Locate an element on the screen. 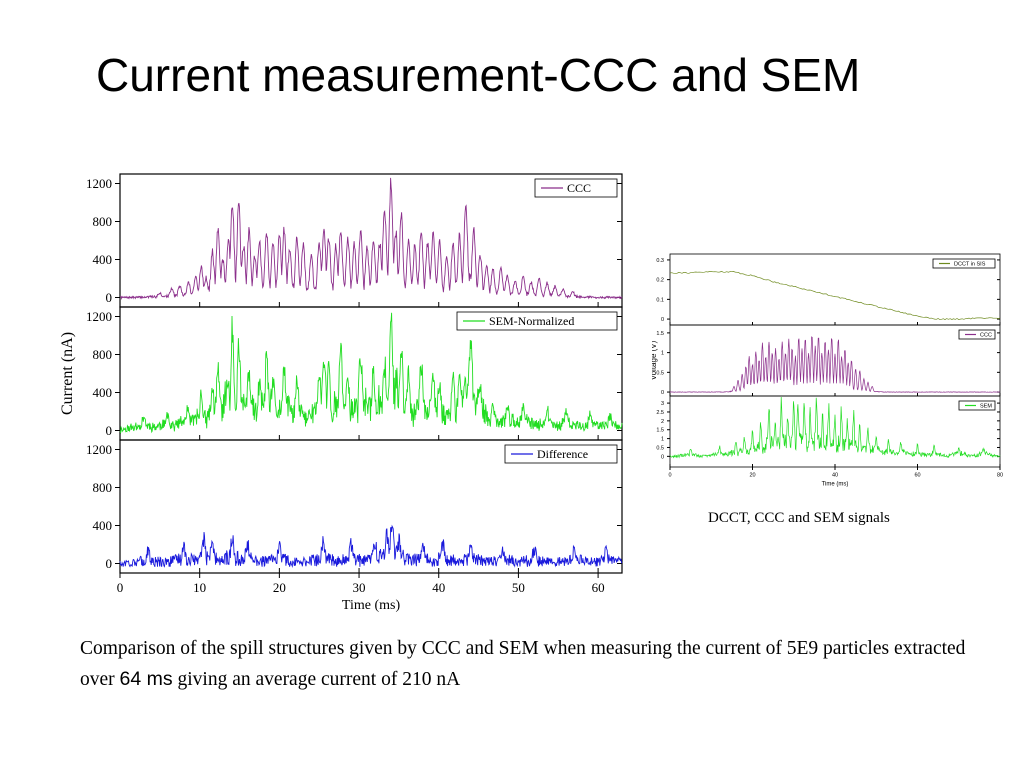 The width and height of the screenshot is (1024, 768). legend-label: SEM-Normalized is located at coordinates (531, 321).